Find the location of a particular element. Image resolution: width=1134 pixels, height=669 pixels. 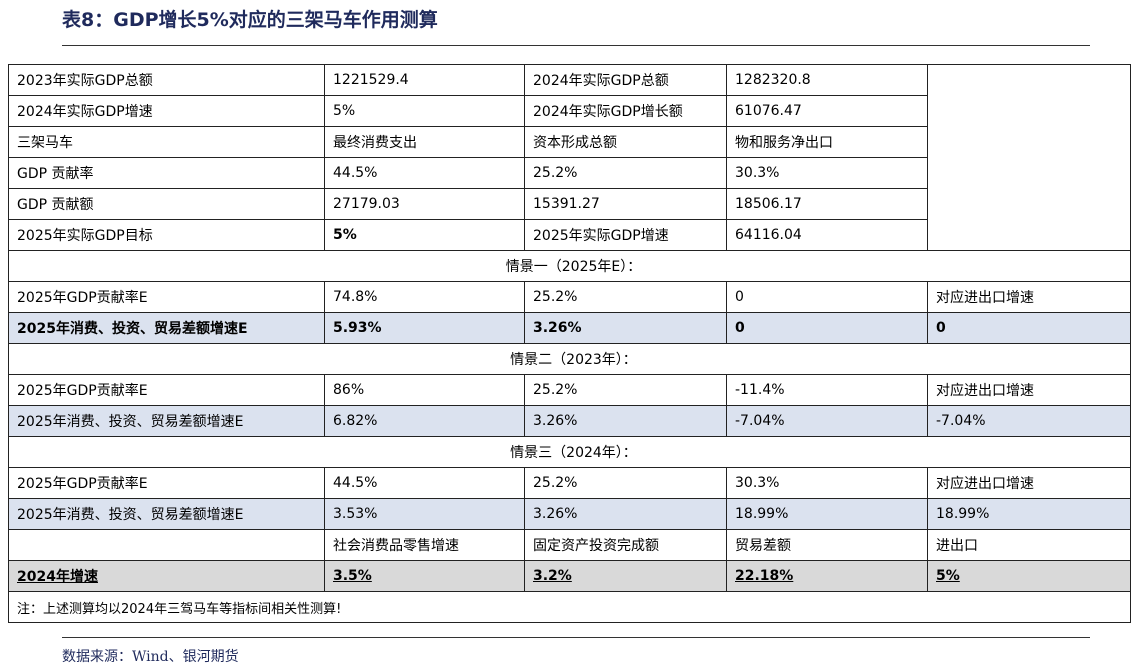

table-cell: 2024年实际GDP增长额 is located at coordinates (625, 111).